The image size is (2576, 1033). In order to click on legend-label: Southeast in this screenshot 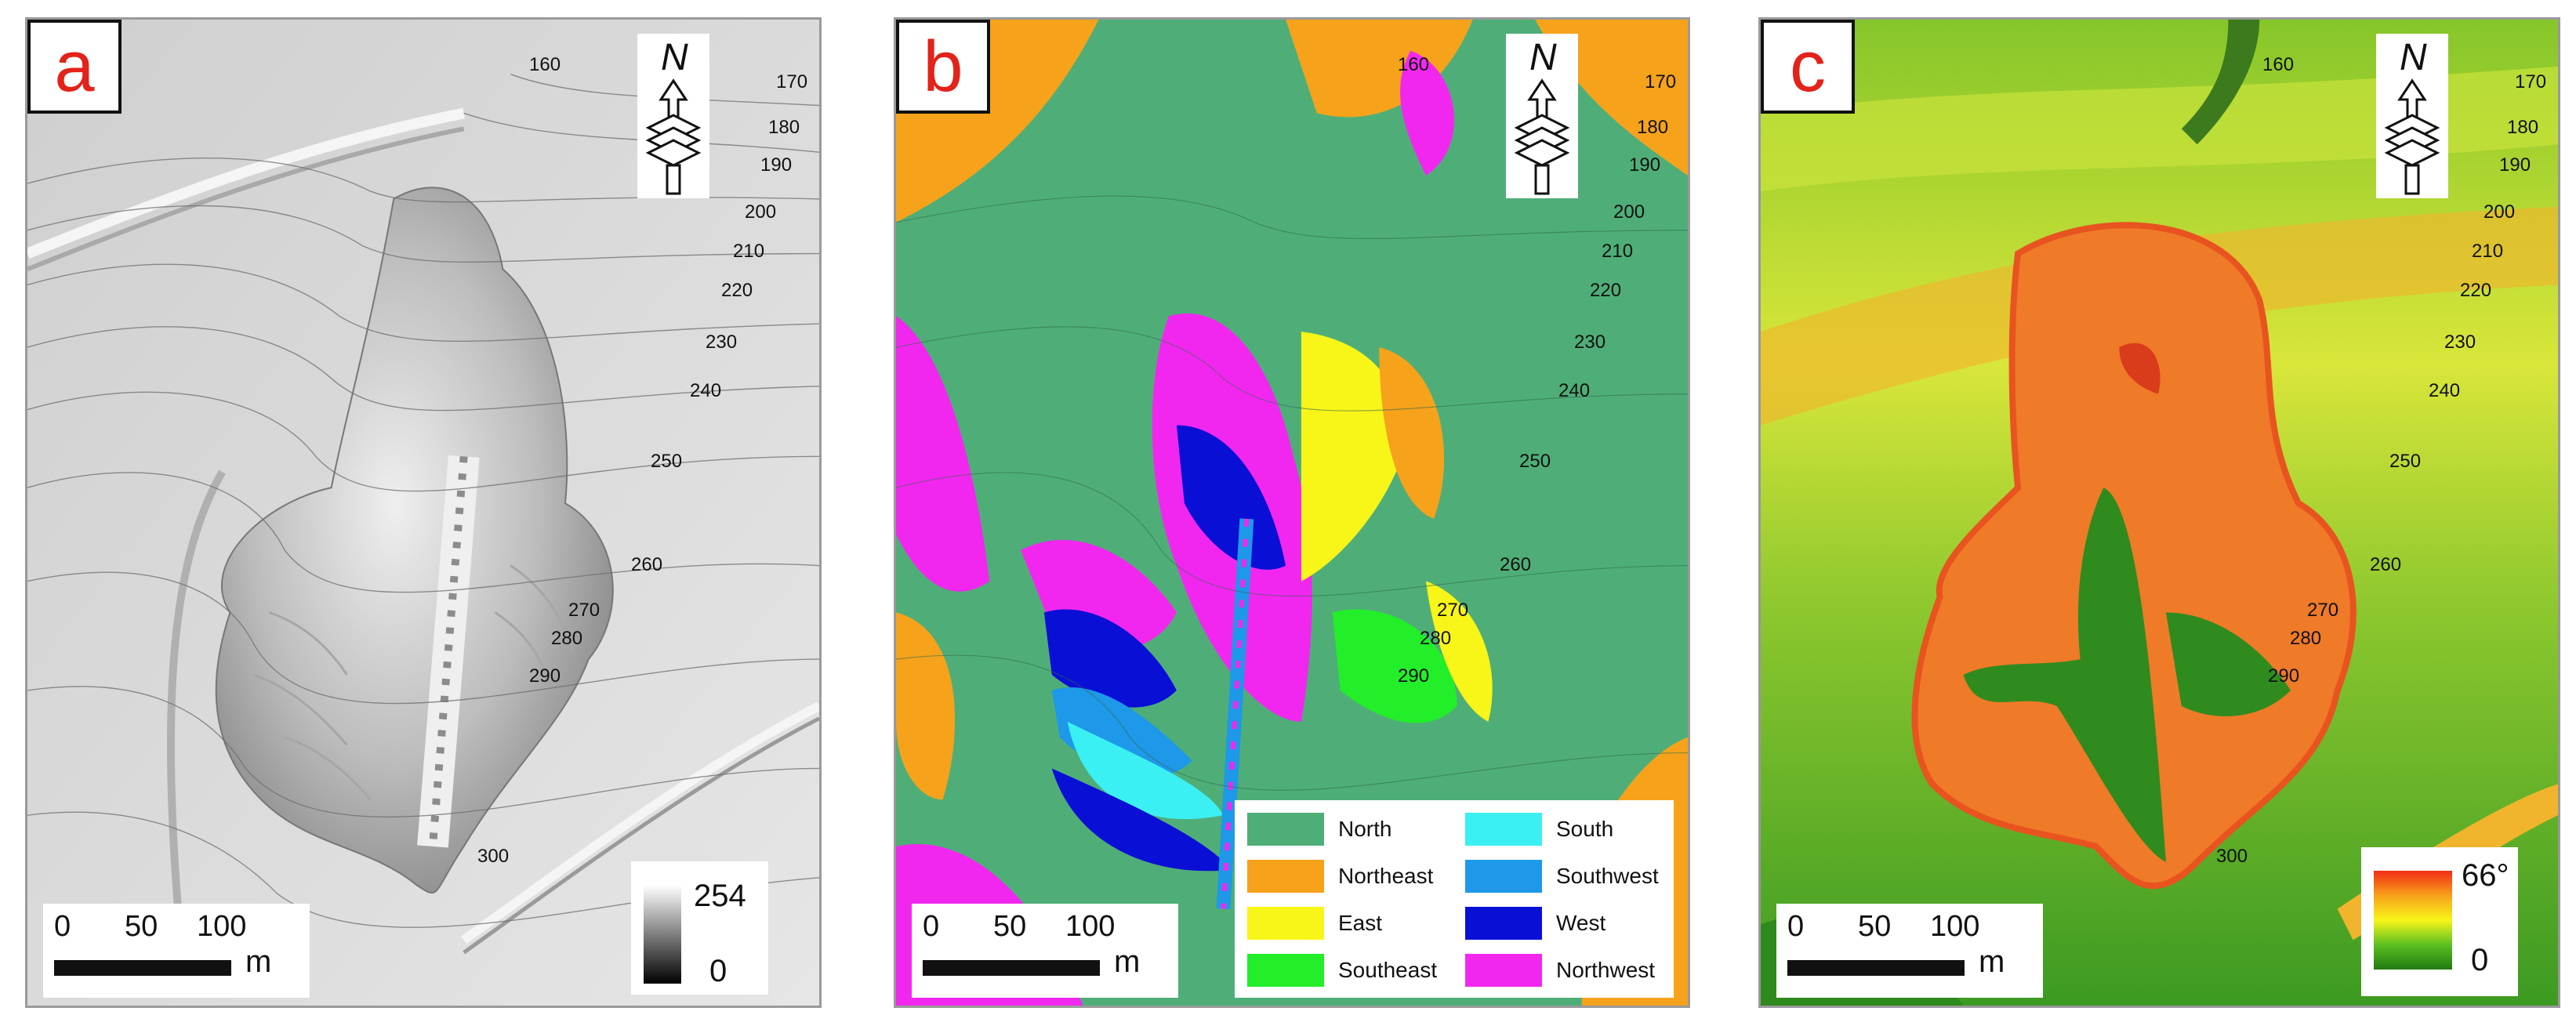, I will do `click(1388, 970)`.